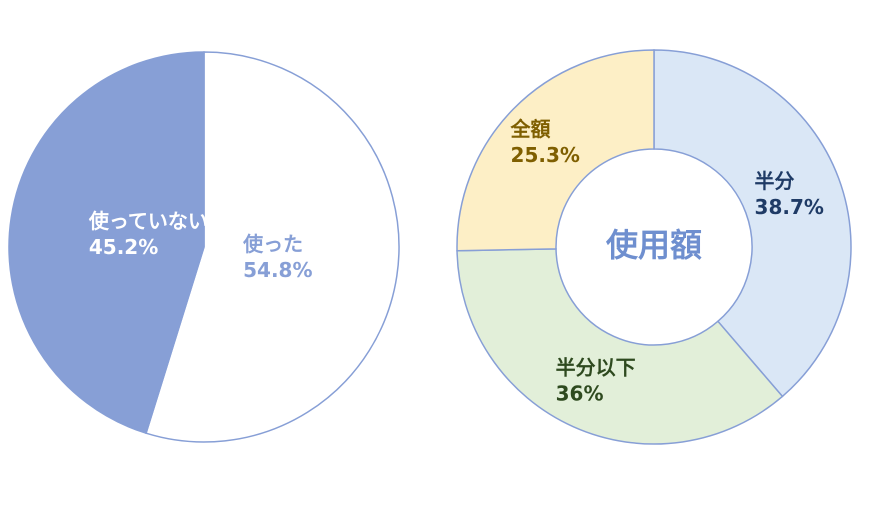 Image resolution: width=873 pixels, height=525 pixels. What do you see at coordinates (148, 221) in the screenshot?
I see `slice-label: 使っていない` at bounding box center [148, 221].